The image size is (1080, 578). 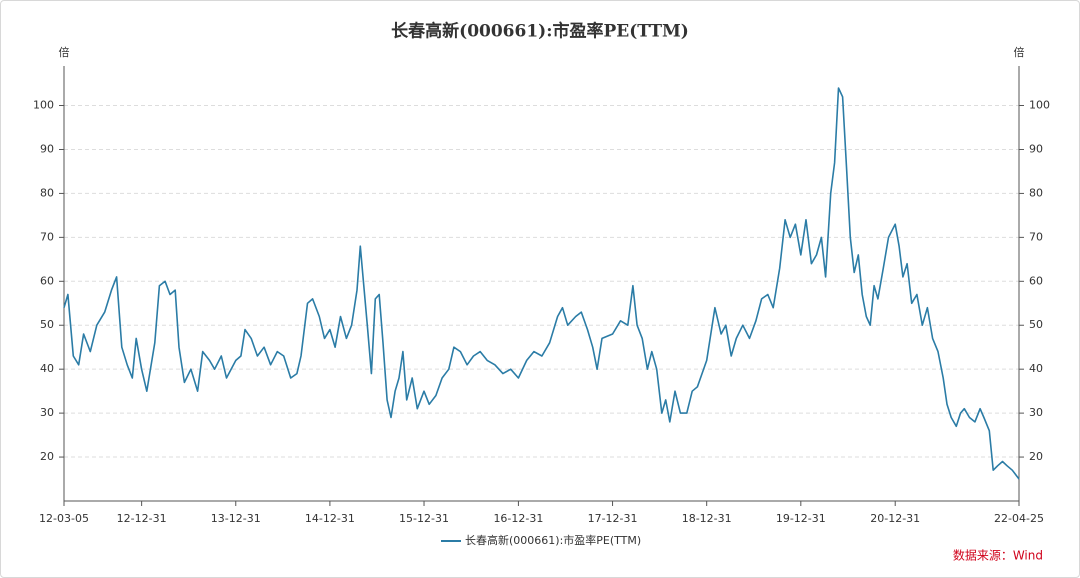 What do you see at coordinates (1036, 368) in the screenshot?
I see `y2-tick-label: 40` at bounding box center [1036, 368].